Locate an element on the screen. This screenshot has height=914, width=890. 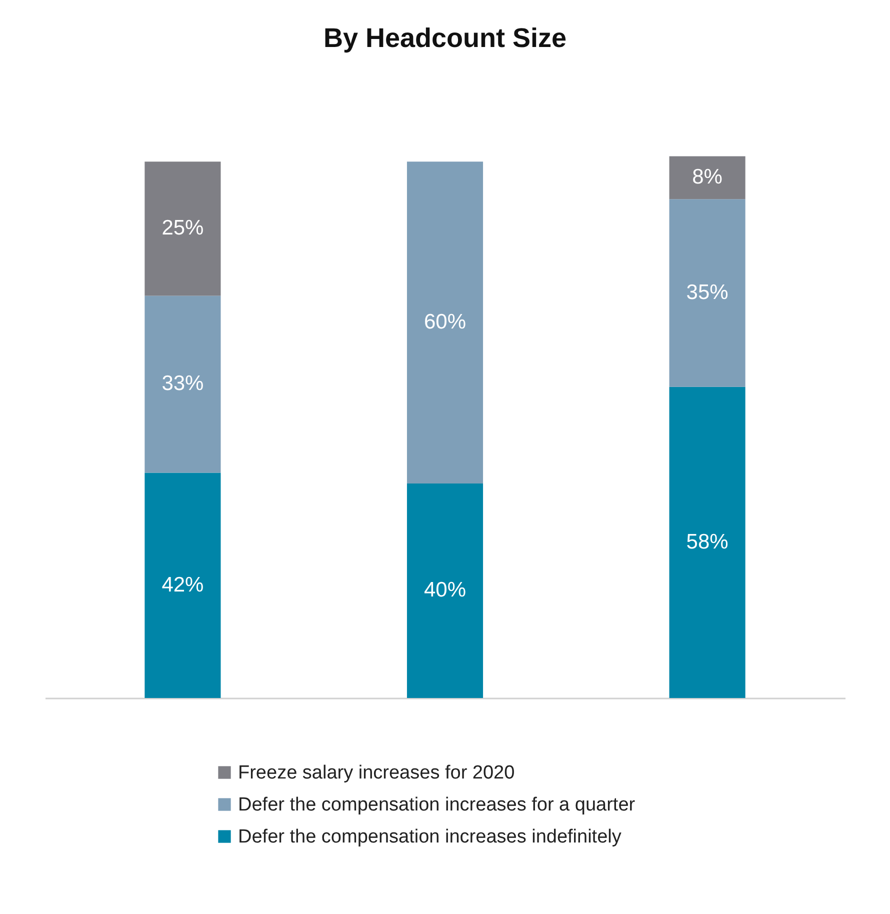
data-label: 35% is located at coordinates (707, 292).